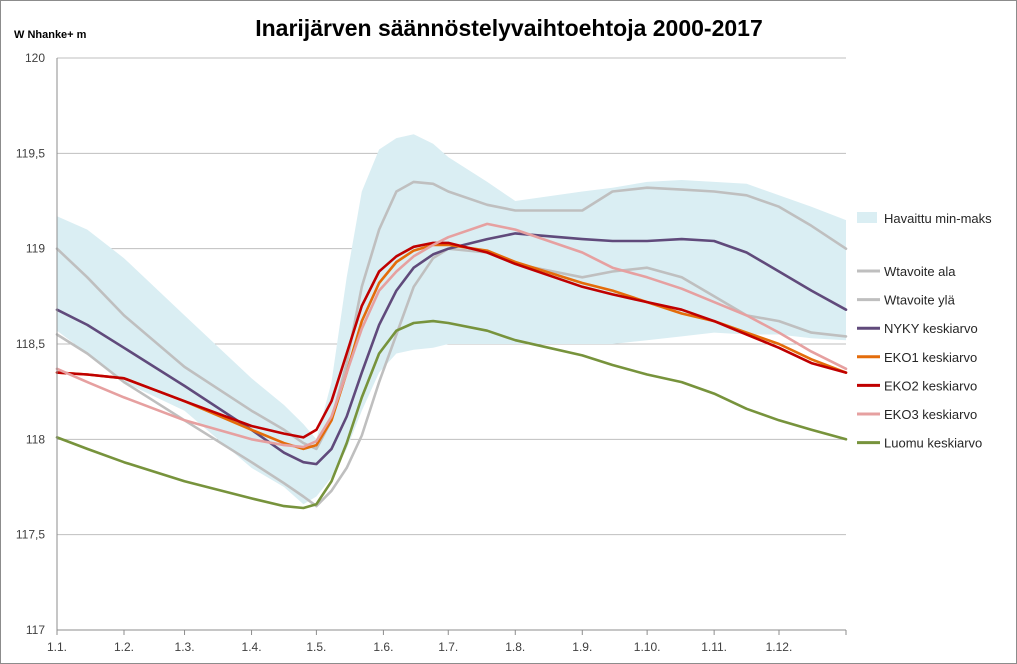 This screenshot has height=664, width=1017. Describe the element at coordinates (30, 153) in the screenshot. I see `y-tick-label: 119,5` at that location.